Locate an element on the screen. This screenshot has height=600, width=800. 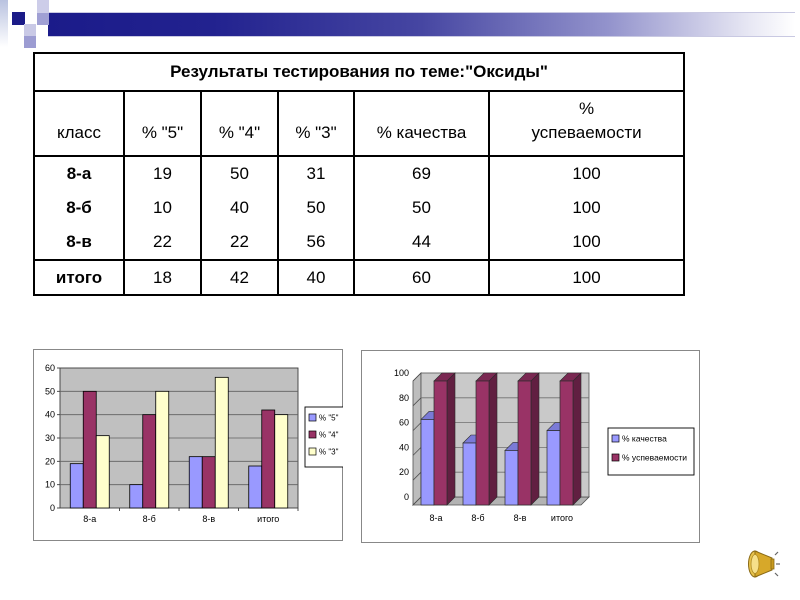
bar-8-б-% "5" is located at coordinates (136, 496).